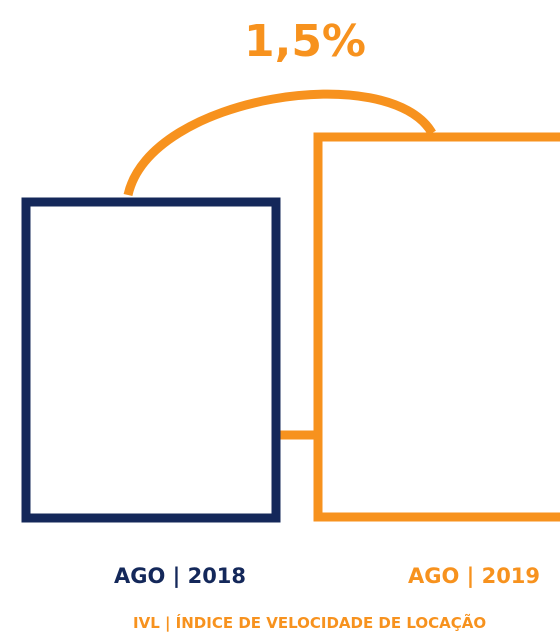 This screenshot has height=635, width=560. Describe the element at coordinates (305, 41) in the screenshot. I see `change-label: 1,5%` at that location.